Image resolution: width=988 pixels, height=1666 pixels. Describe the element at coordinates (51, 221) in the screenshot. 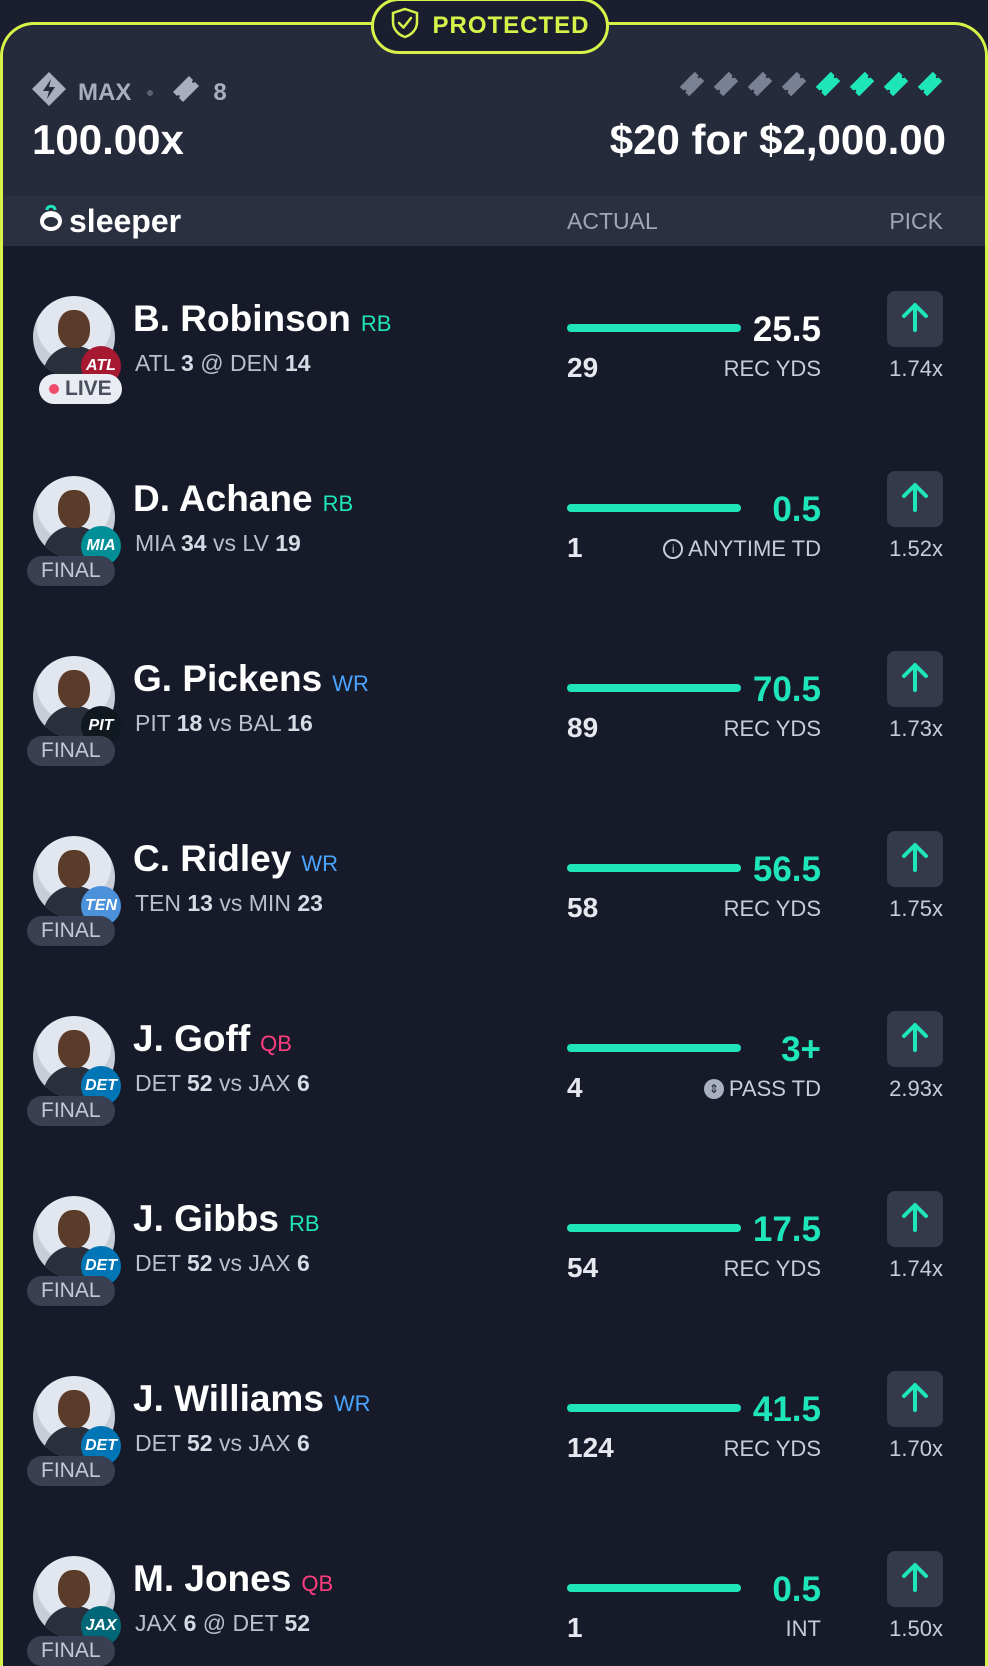

I see `sleeper-logo-icon` at that location.